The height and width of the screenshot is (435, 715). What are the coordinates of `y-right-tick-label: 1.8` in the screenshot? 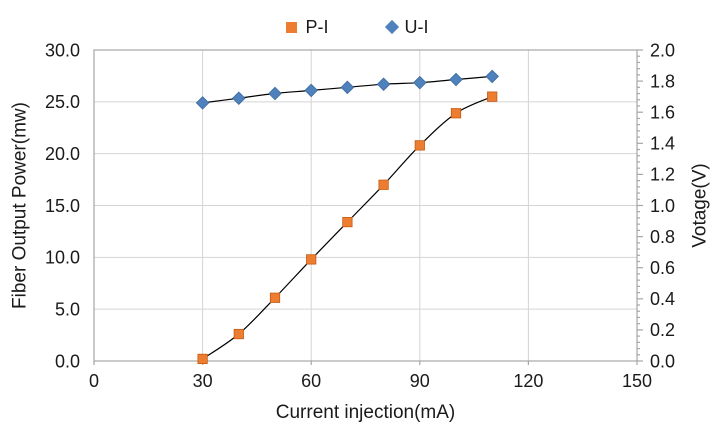 It's located at (662, 81).